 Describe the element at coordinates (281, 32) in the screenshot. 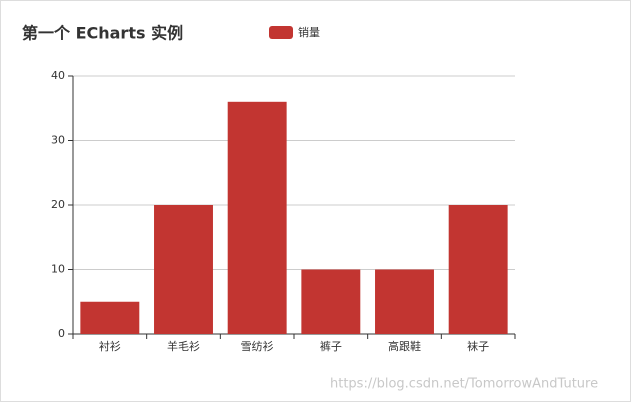

I see `legend-swatch` at that location.